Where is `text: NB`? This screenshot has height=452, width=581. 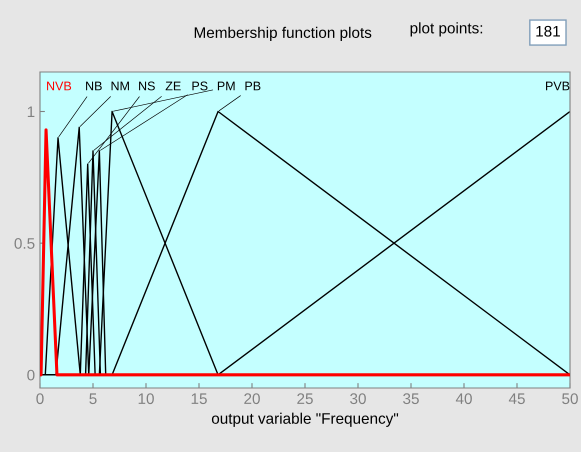
text: NB is located at coordinates (94, 86).